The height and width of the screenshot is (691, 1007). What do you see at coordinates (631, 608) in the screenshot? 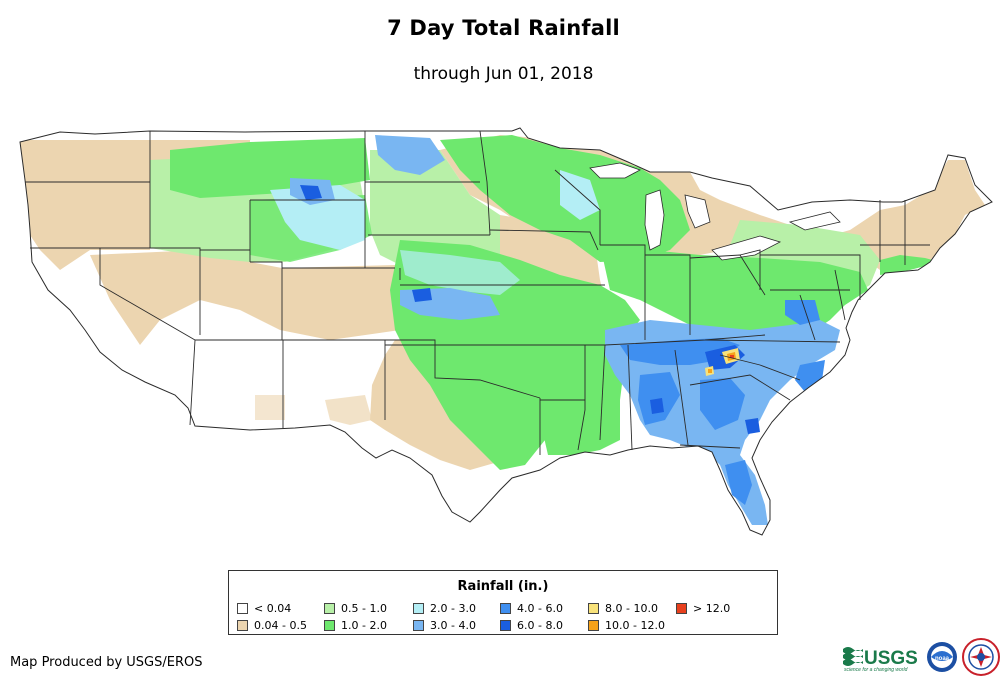
I see `legend-label: 8.0 - 10.0` at bounding box center [631, 608].